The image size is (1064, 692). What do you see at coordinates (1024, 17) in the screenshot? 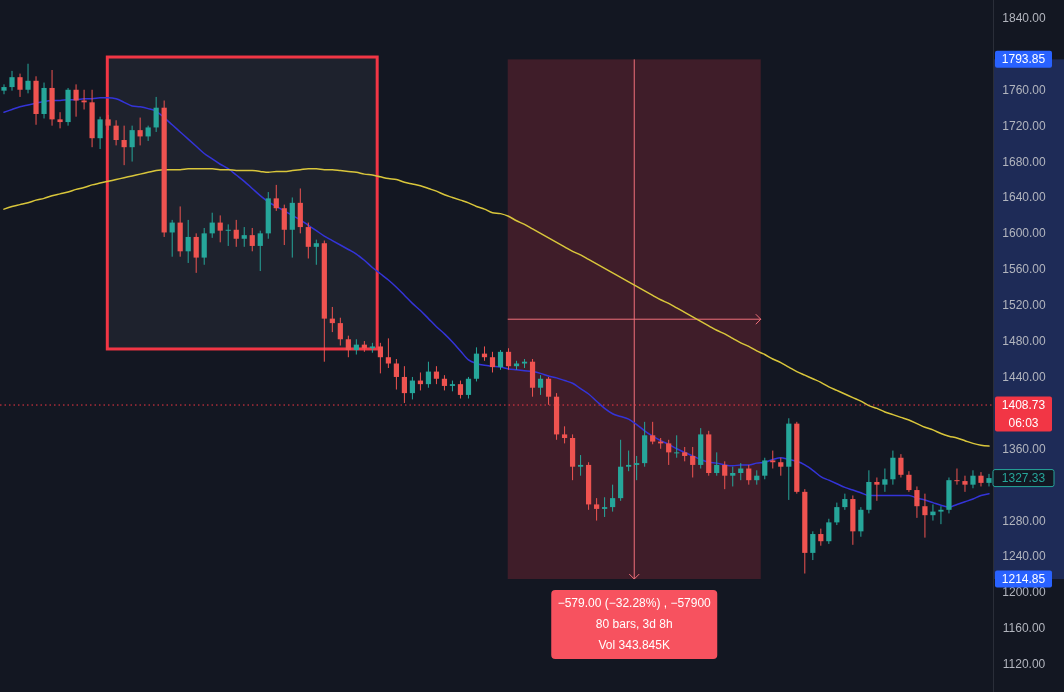
I see `y-tick-label: 1840.00` at bounding box center [1024, 17].